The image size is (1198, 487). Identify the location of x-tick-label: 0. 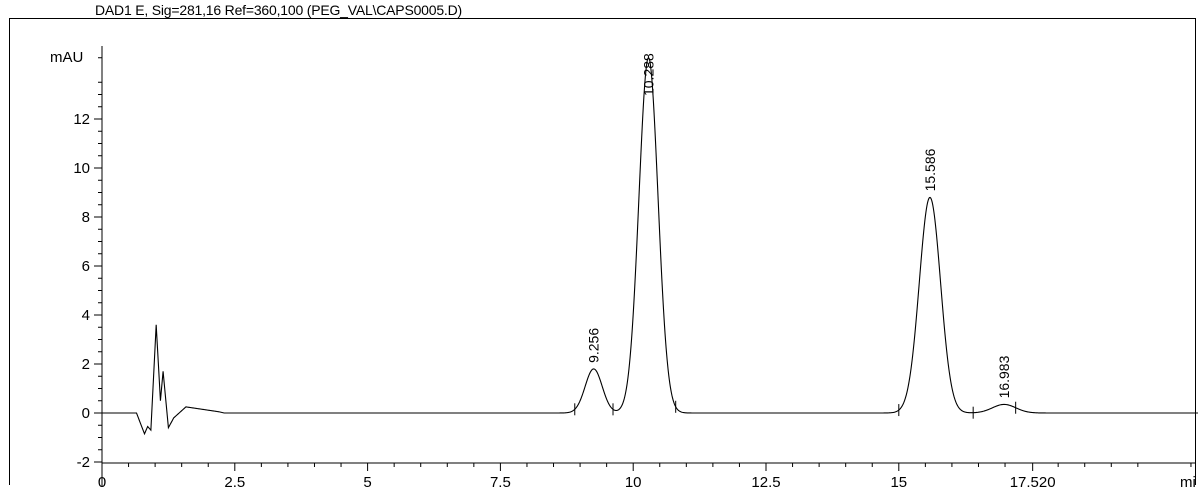
(102, 480).